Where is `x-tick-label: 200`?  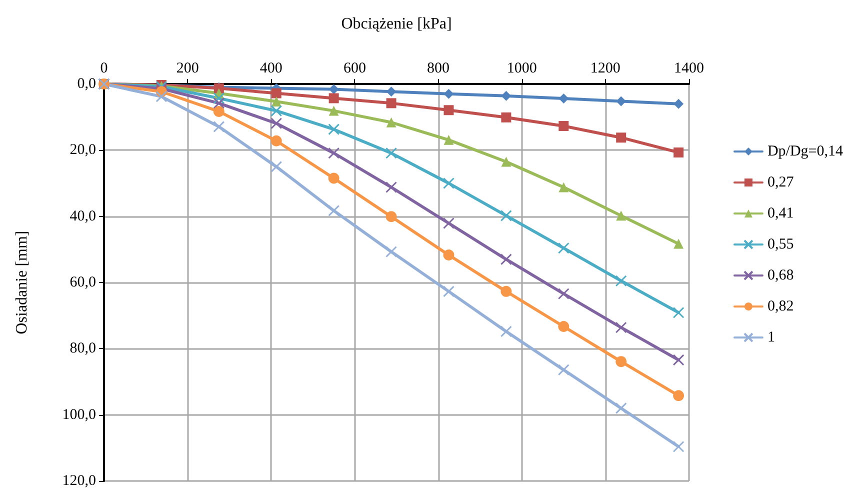 x-tick-label: 200 is located at coordinates (187, 68).